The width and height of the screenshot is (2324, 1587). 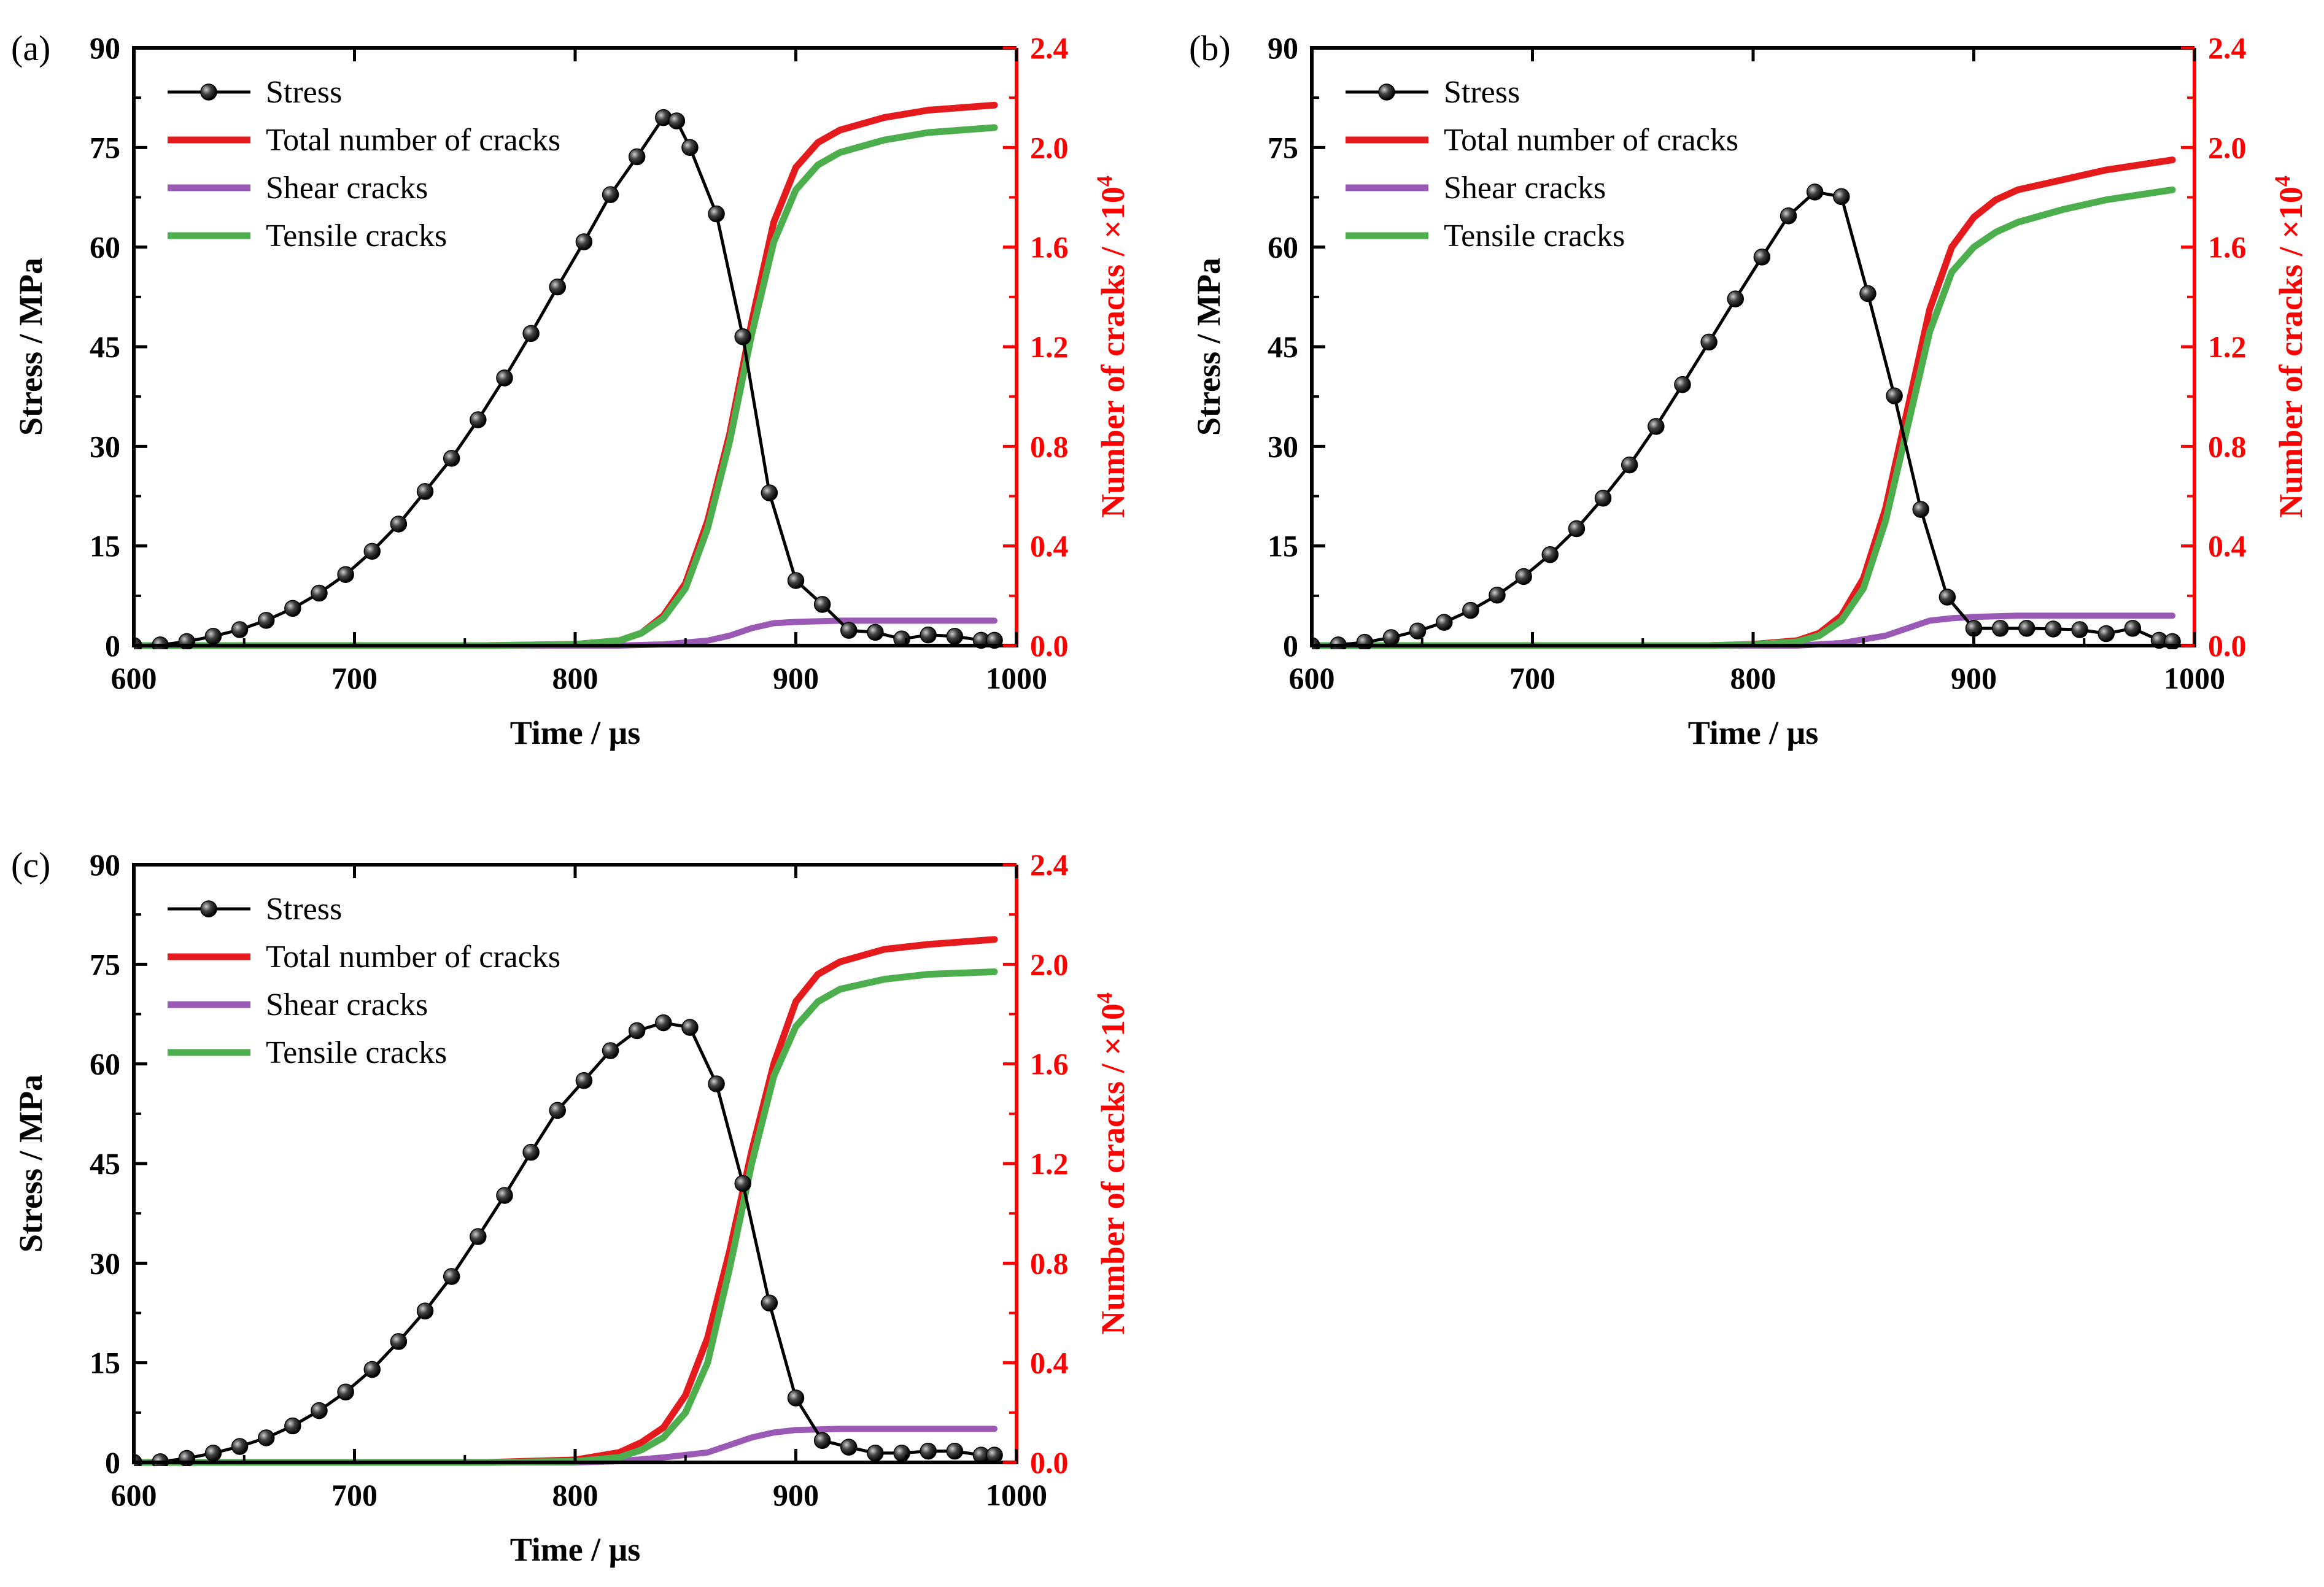 I want to click on legend-item-tensile: Tensile cracks, so click(x=1485, y=235).